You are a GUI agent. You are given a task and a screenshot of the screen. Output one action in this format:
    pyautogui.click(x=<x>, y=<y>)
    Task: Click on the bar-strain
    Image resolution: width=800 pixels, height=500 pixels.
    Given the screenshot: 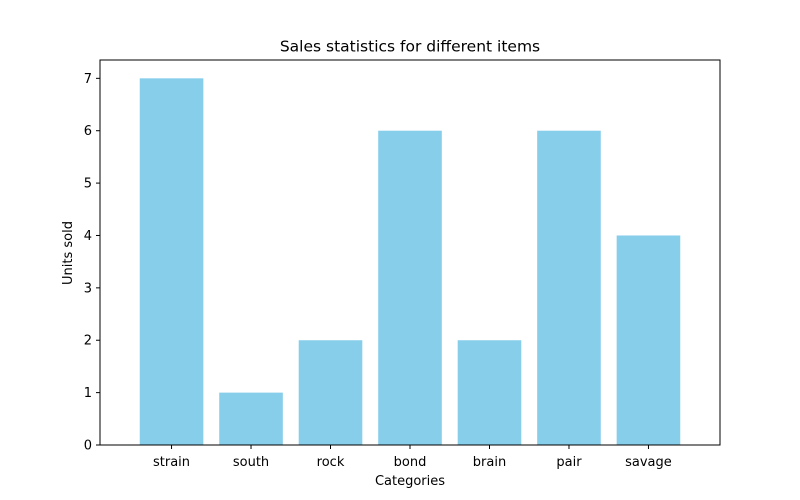 What is the action you would take?
    pyautogui.click(x=171, y=261)
    